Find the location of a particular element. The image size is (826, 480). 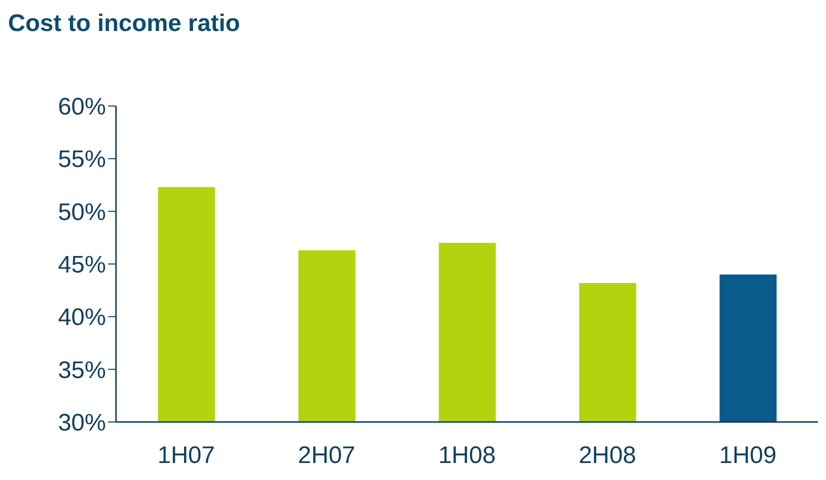

chart-title: Cost to income ratio is located at coordinates (124, 24).